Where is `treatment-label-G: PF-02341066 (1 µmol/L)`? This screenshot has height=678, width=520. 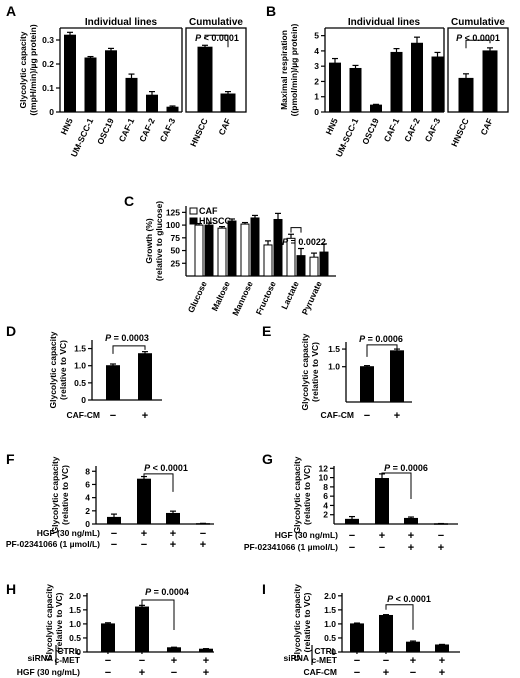 treatment-label-G: PF-02341066 (1 µmol/L) is located at coordinates (291, 547).